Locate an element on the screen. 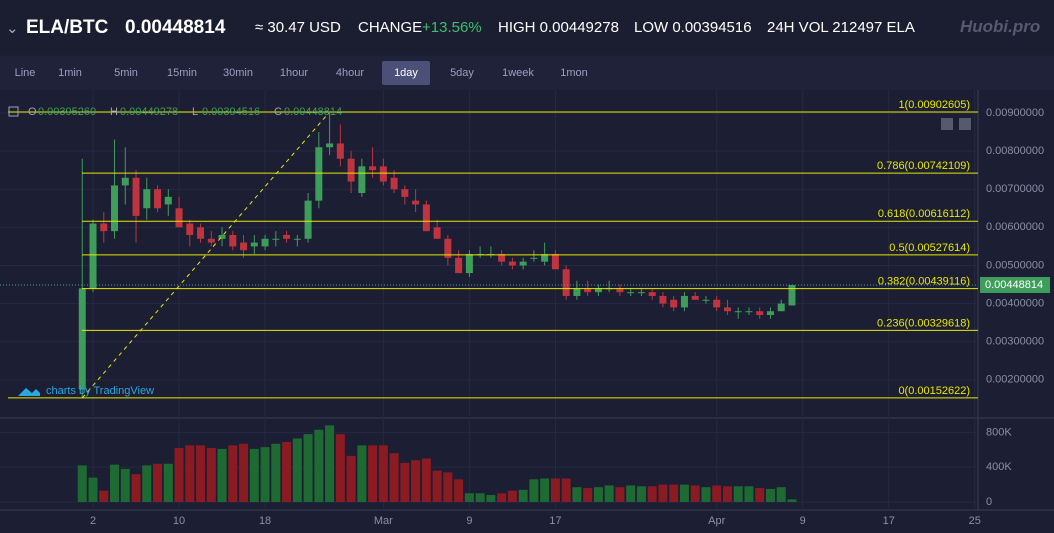 The image size is (1054, 533). watermark: charts by TradingView is located at coordinates (100, 391).